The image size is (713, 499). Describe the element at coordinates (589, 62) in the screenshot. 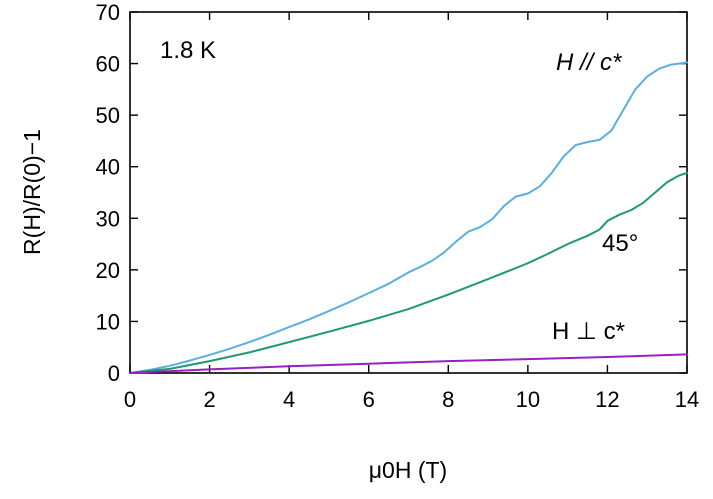

I see `parallel-annotation: H // c*` at that location.